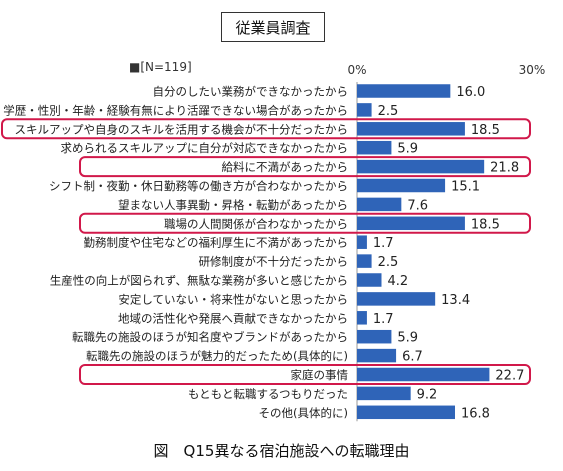  What do you see at coordinates (356, 70) in the screenshot?
I see `tick-label: 0%` at bounding box center [356, 70].